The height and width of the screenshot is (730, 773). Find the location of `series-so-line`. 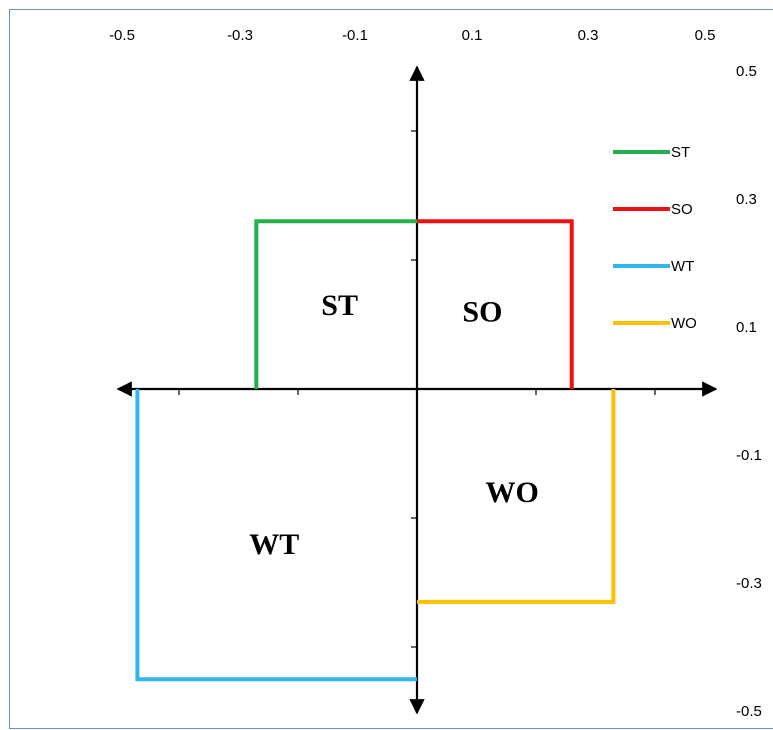

series-so-line is located at coordinates (495, 304).